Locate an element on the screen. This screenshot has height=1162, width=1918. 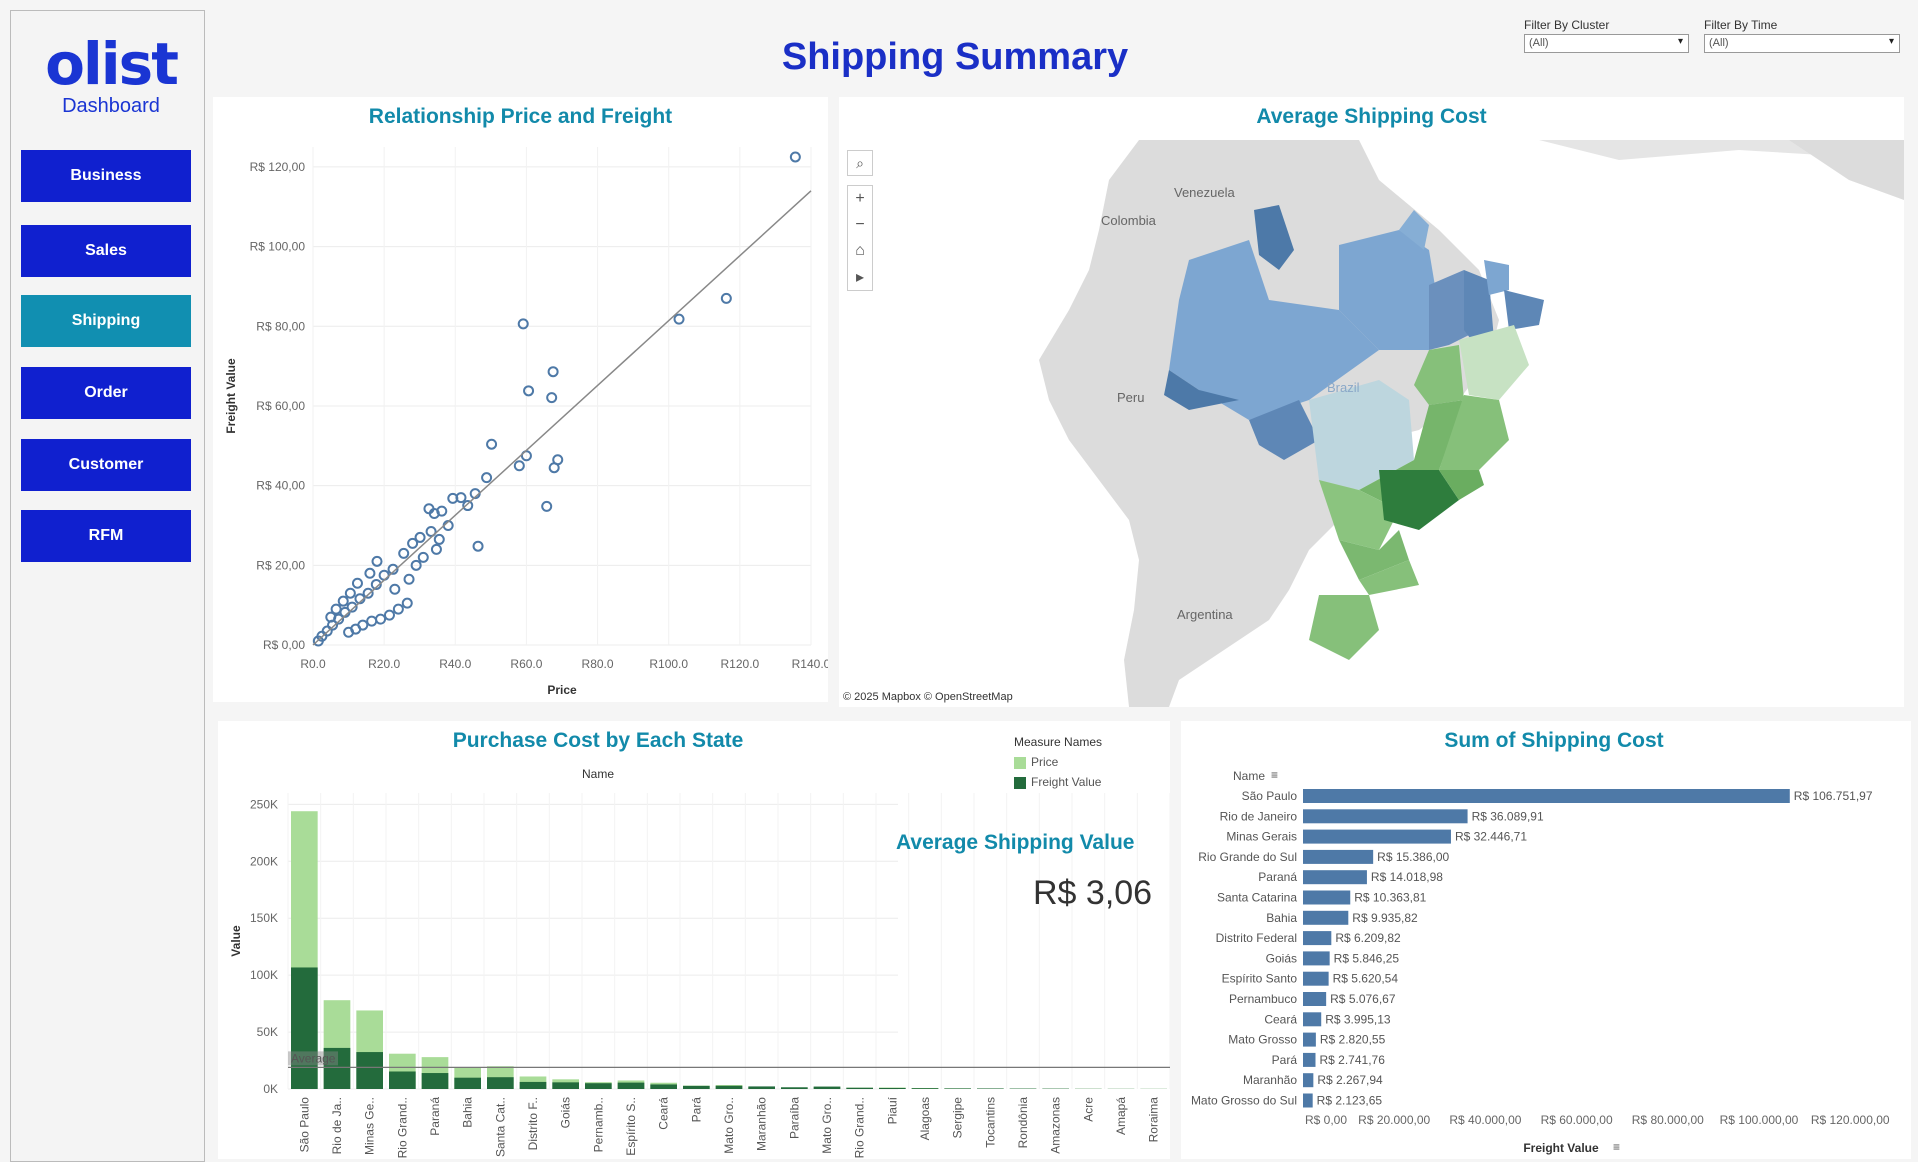
play-icon: ▸ is located at coordinates (860, 277).